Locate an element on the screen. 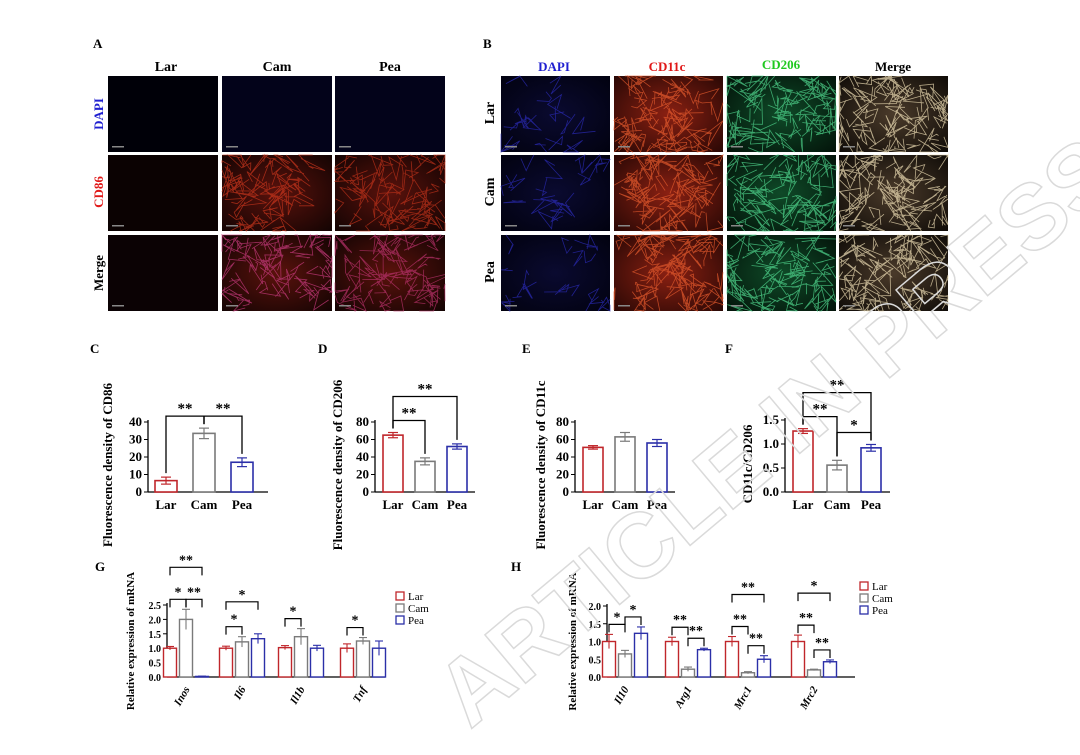  panel-d-letter: D is located at coordinates (322, 348).